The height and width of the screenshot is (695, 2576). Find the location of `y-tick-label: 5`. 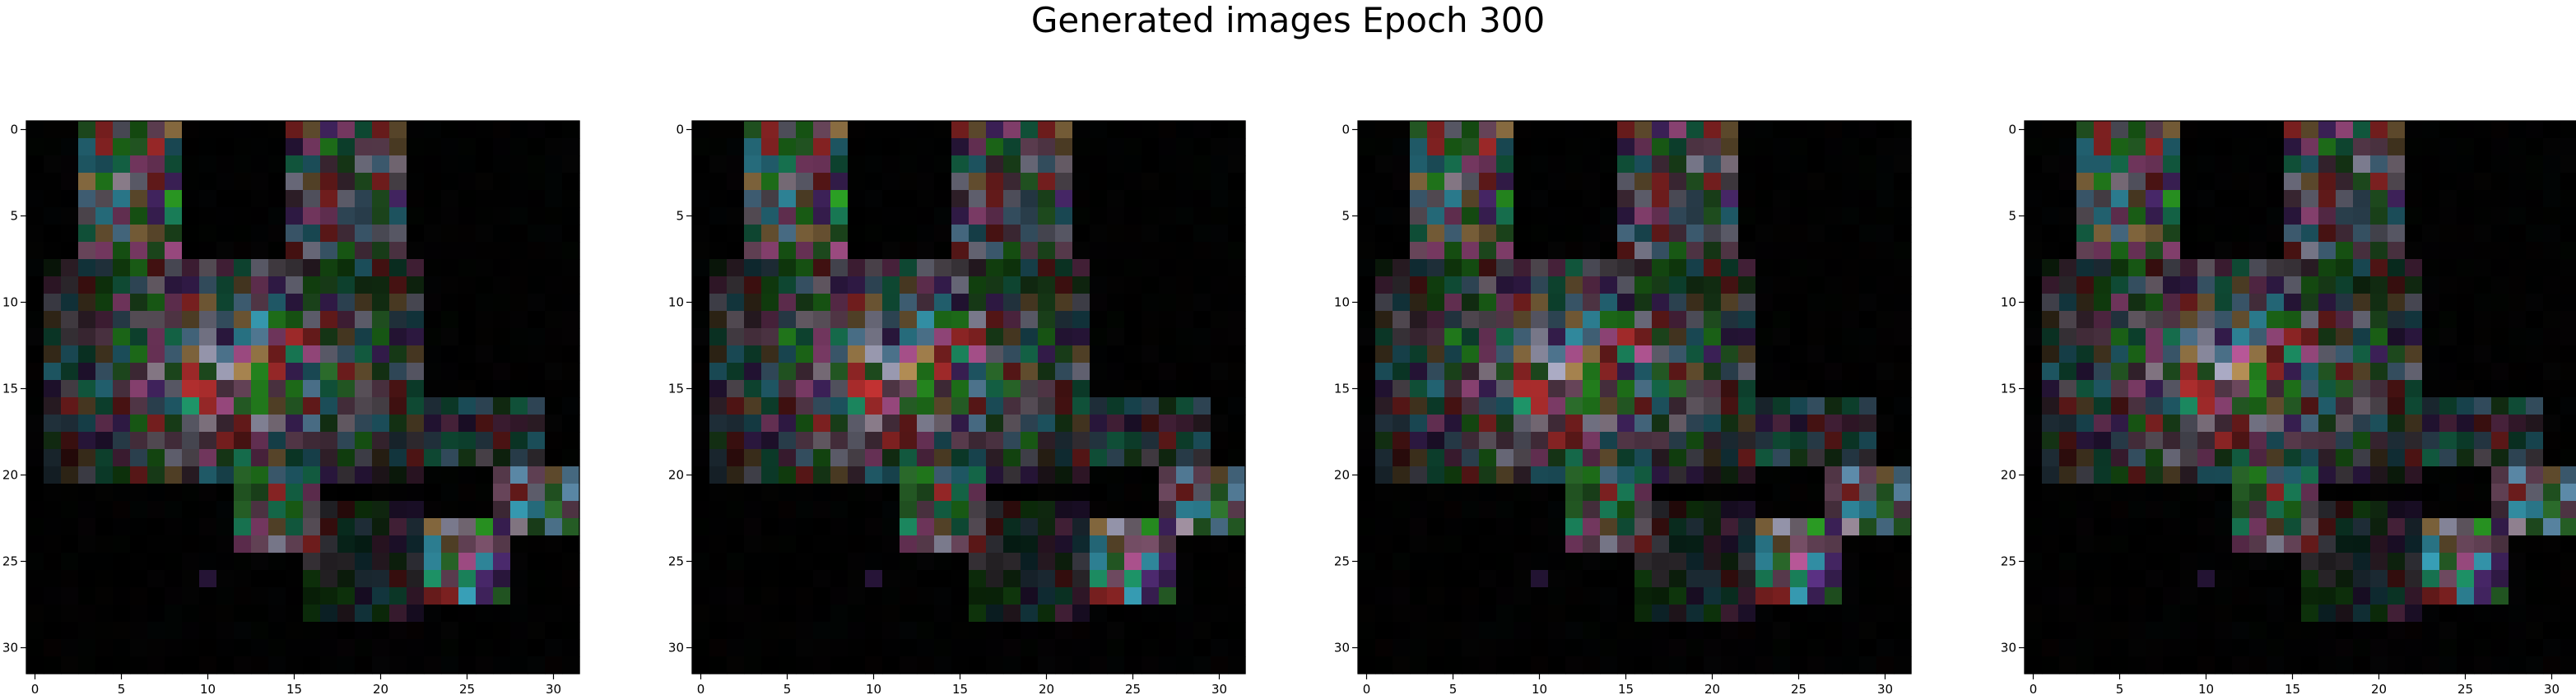

y-tick-label: 5 is located at coordinates (14, 216).